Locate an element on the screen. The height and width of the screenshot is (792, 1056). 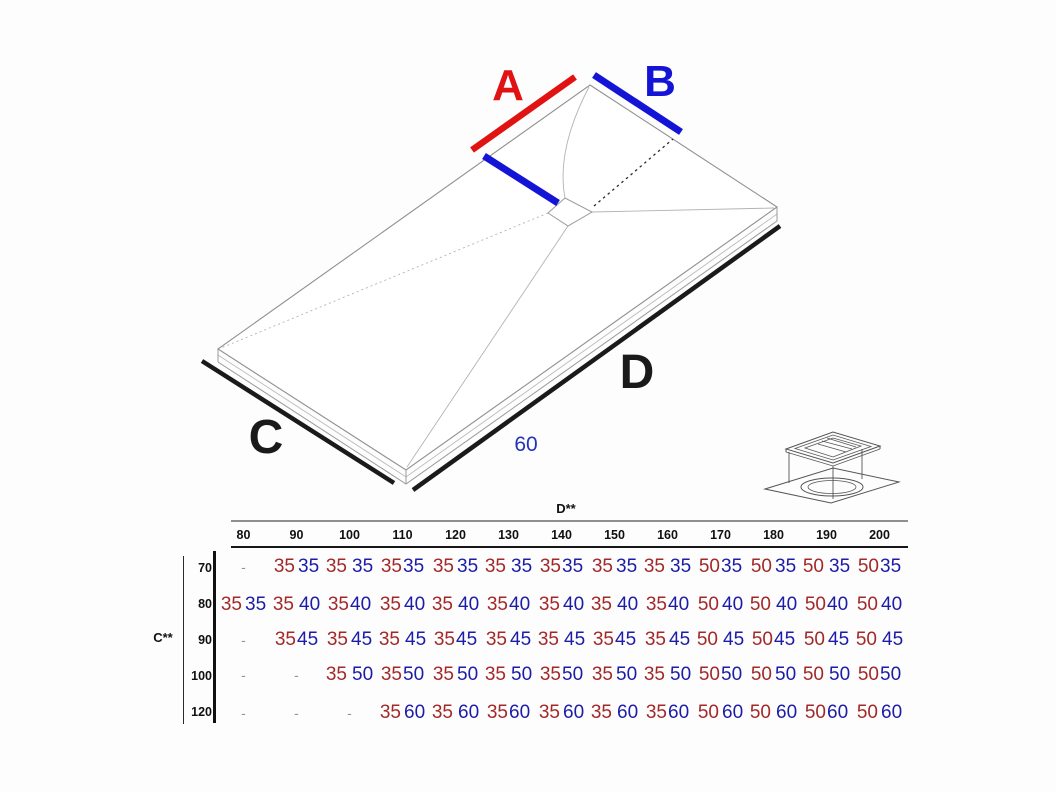
cell-120-110: 35 60 is located at coordinates (402, 712).